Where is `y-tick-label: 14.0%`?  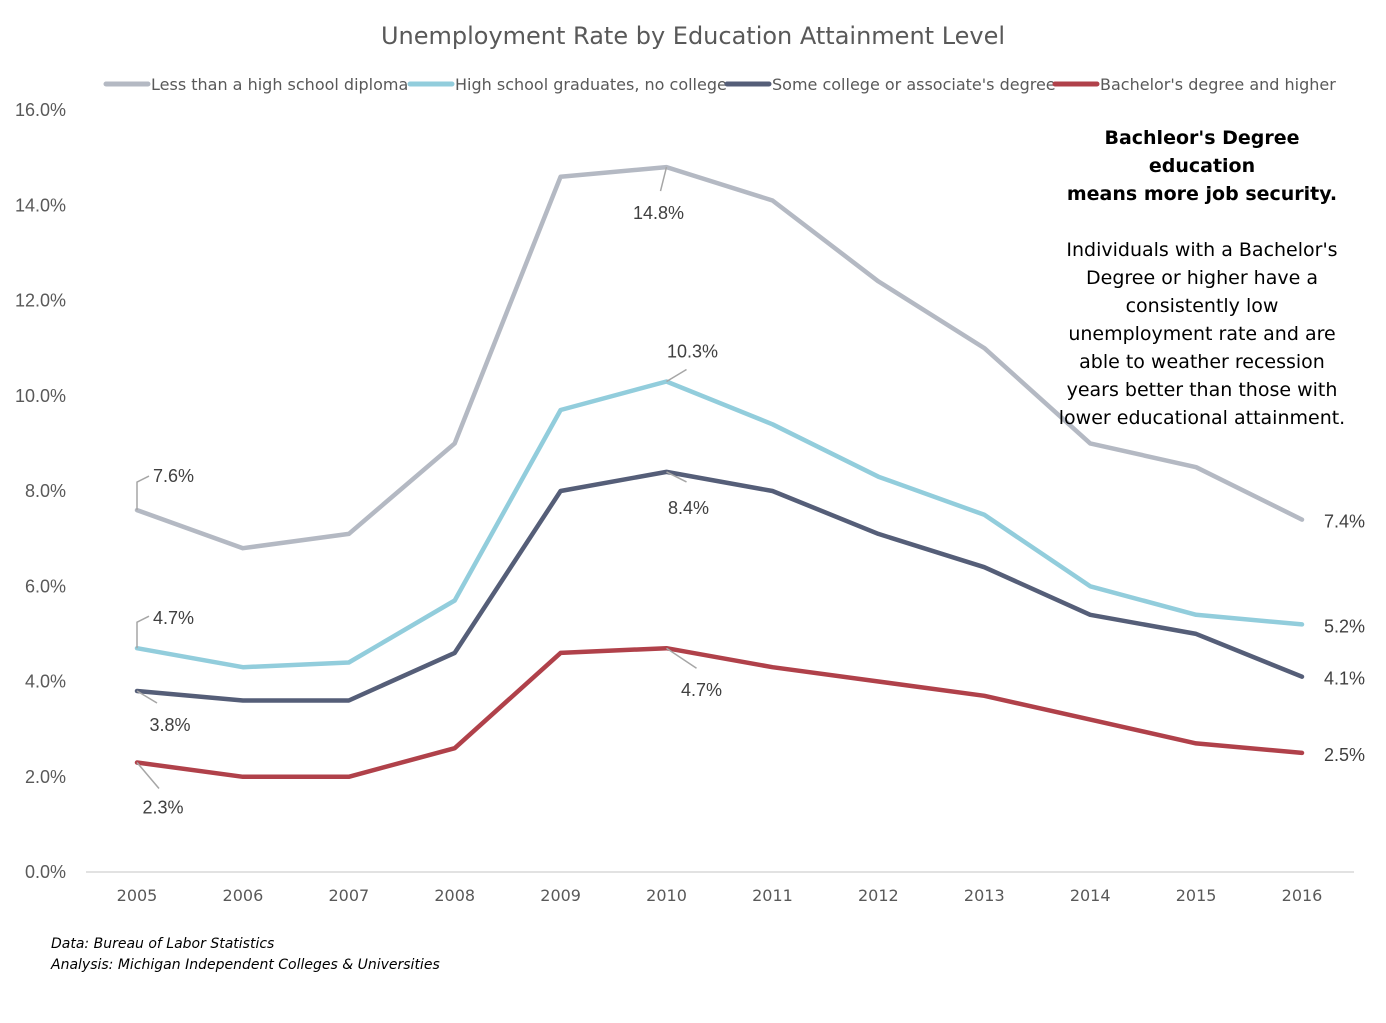 y-tick-label: 14.0% is located at coordinates (40, 205).